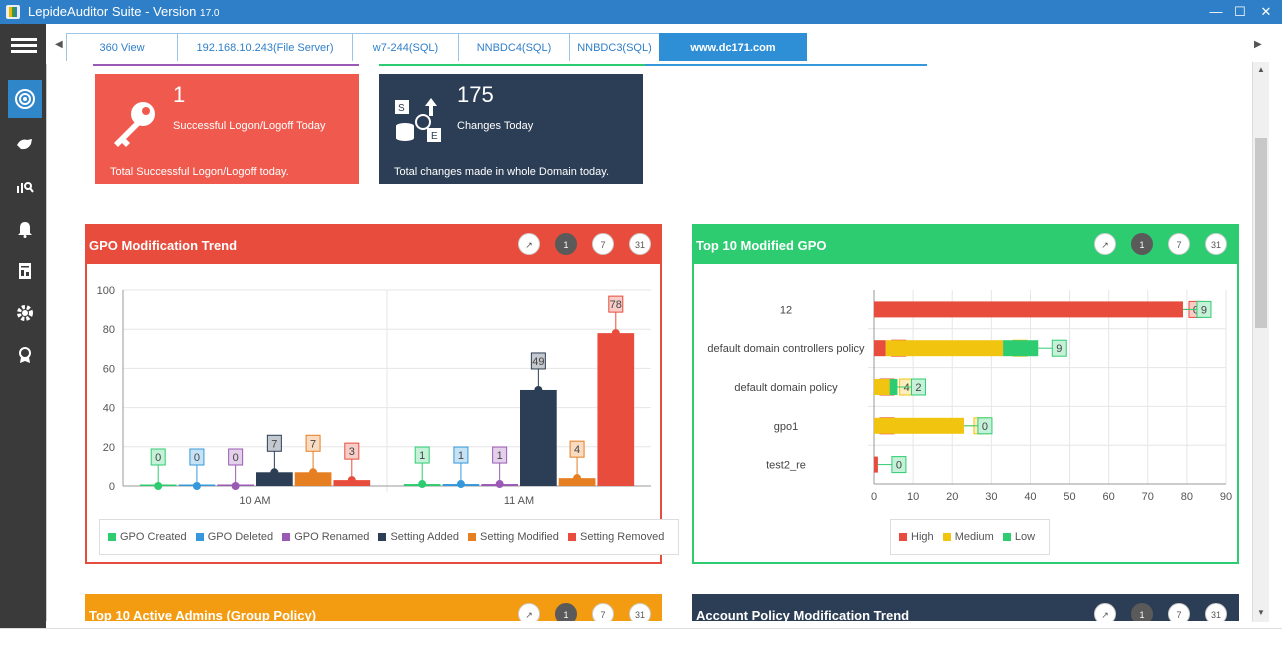  What do you see at coordinates (614, 47) in the screenshot?
I see `tab-nnbdc3: NNBDC3(SQL)` at bounding box center [614, 47].